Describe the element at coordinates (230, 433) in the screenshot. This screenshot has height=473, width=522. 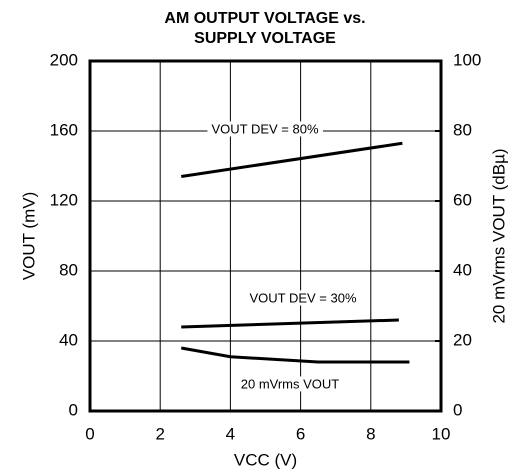
I see `x-tick-label: 4` at that location.